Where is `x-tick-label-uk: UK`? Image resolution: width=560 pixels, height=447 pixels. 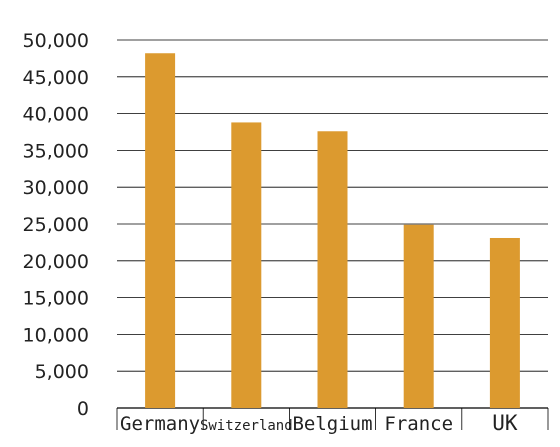 x-tick-label-uk: UK is located at coordinates (505, 423).